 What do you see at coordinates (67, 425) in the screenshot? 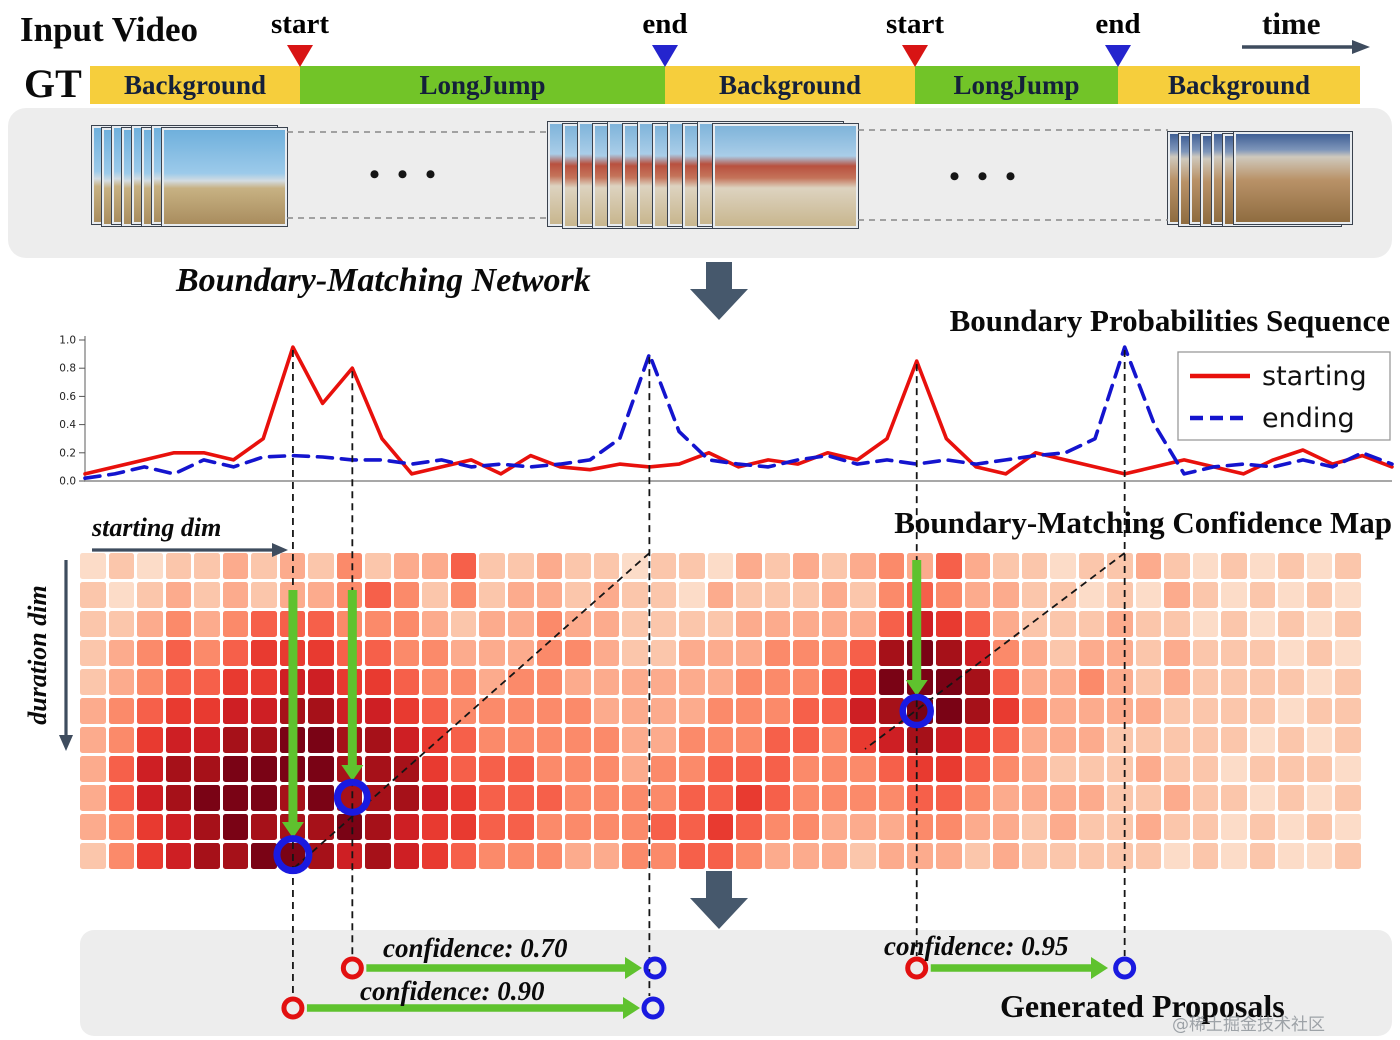
I see `chart-y-tick-label: 0.4` at bounding box center [67, 425].